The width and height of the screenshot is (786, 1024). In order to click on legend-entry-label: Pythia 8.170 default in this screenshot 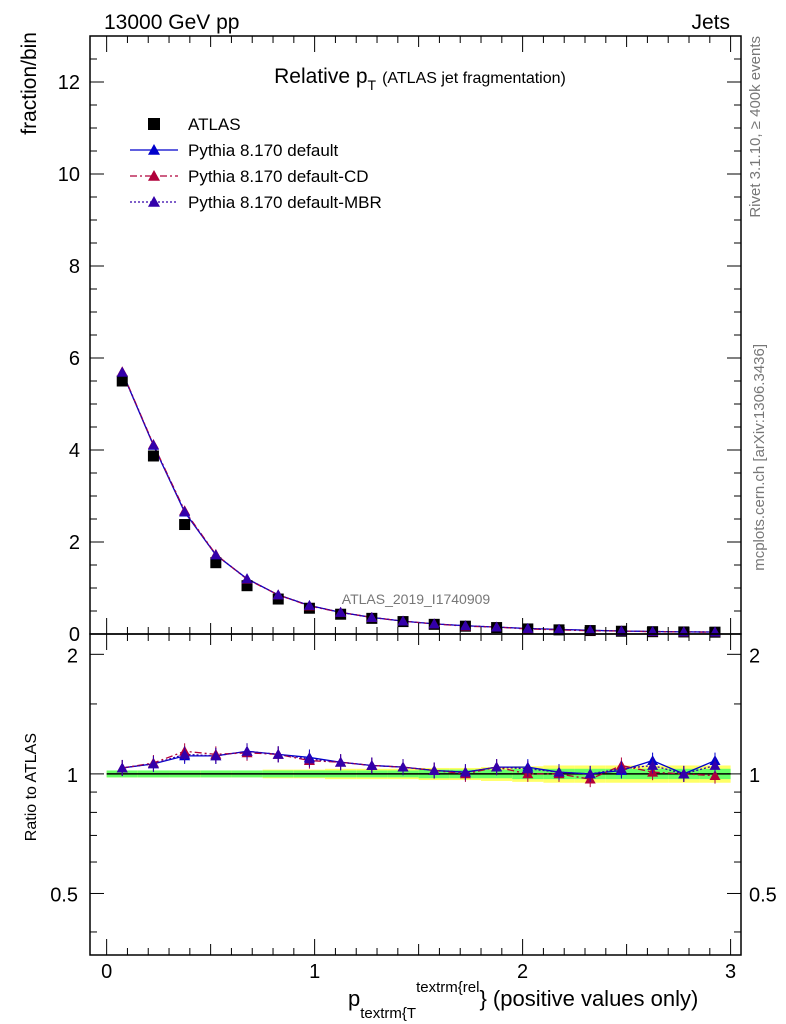, I will do `click(263, 150)`.